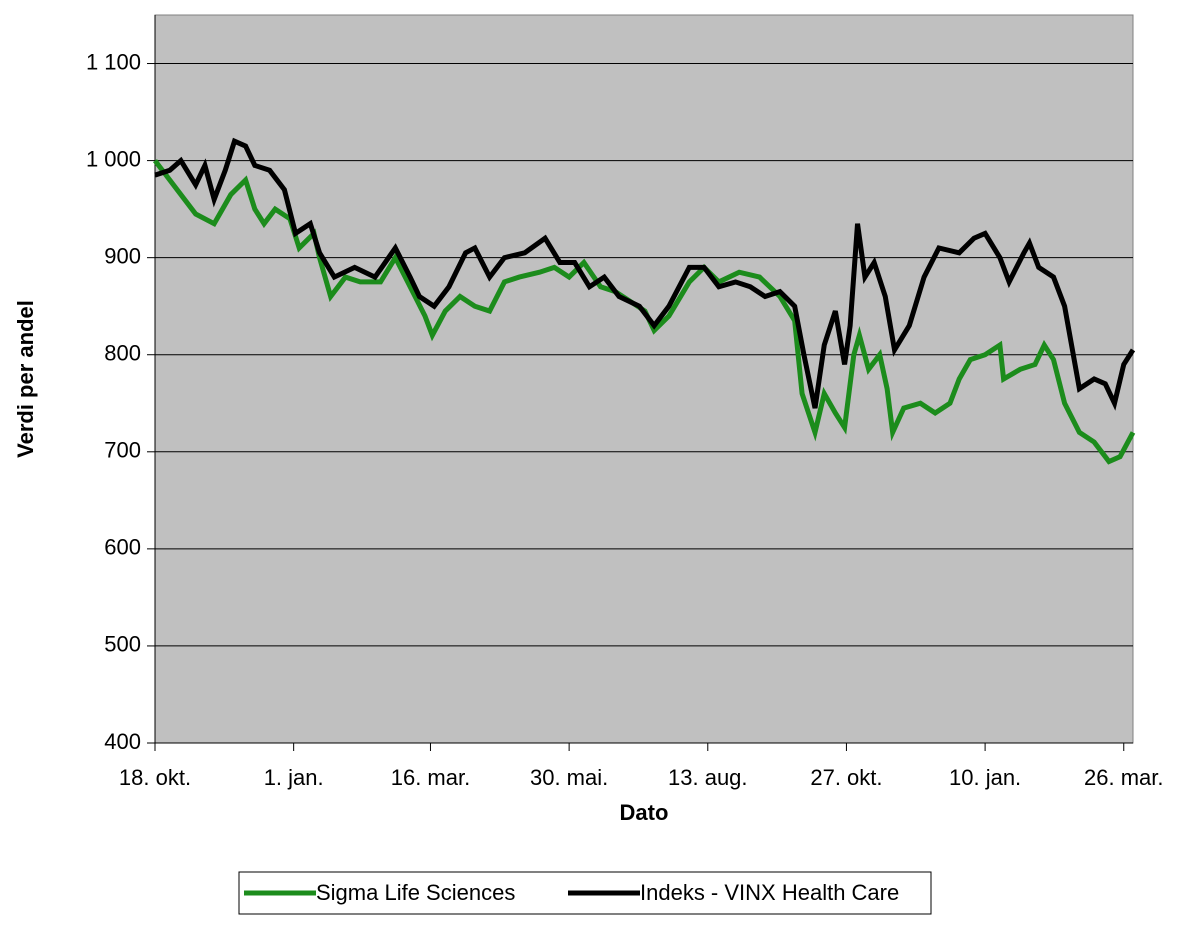  I want to click on y-tick-label: 1 100, so click(113, 61).